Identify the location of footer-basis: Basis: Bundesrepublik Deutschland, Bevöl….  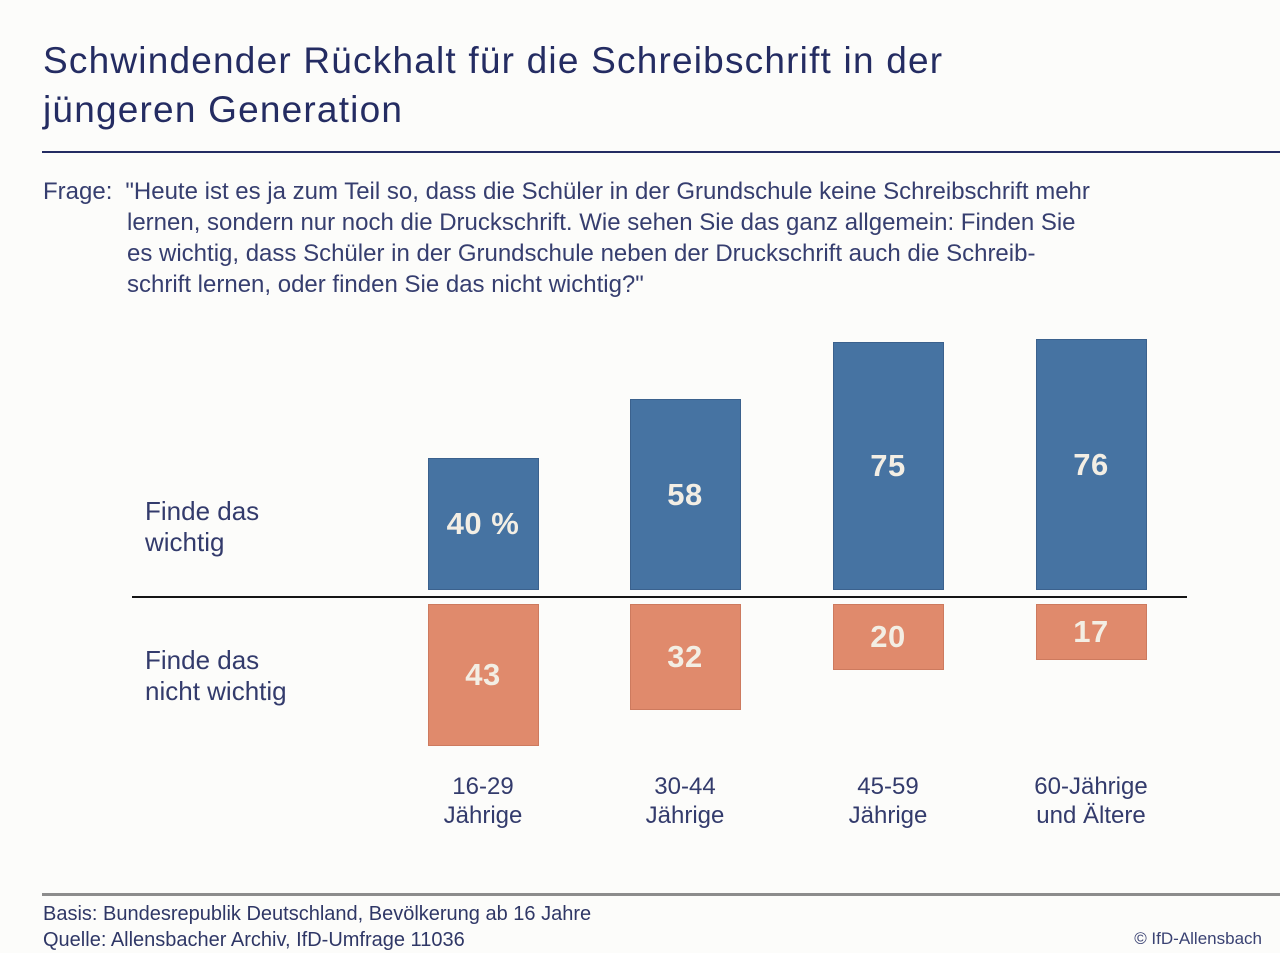
(317, 914).